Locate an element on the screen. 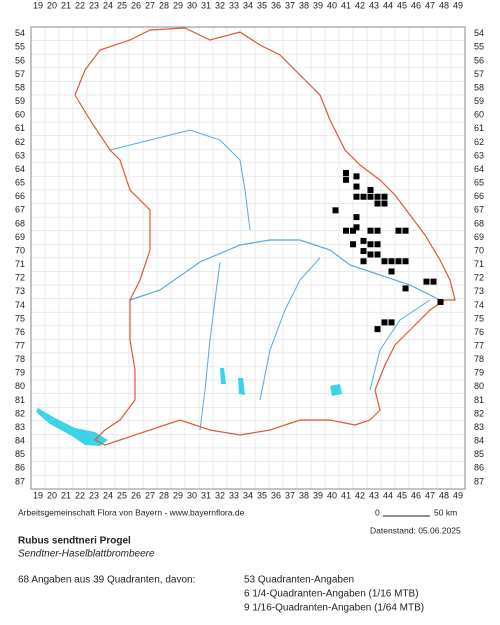 The image size is (500, 625). date: Datenstand: 05.06.2025 is located at coordinates (415, 530).